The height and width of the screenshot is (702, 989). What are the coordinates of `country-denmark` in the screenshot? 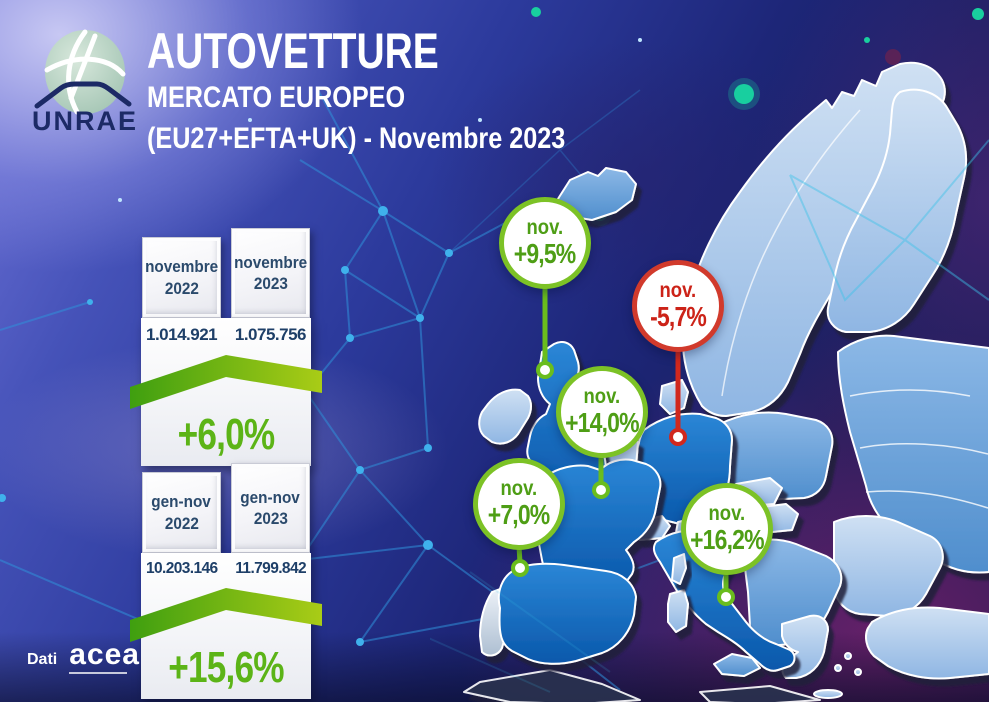 It's located at (674, 397).